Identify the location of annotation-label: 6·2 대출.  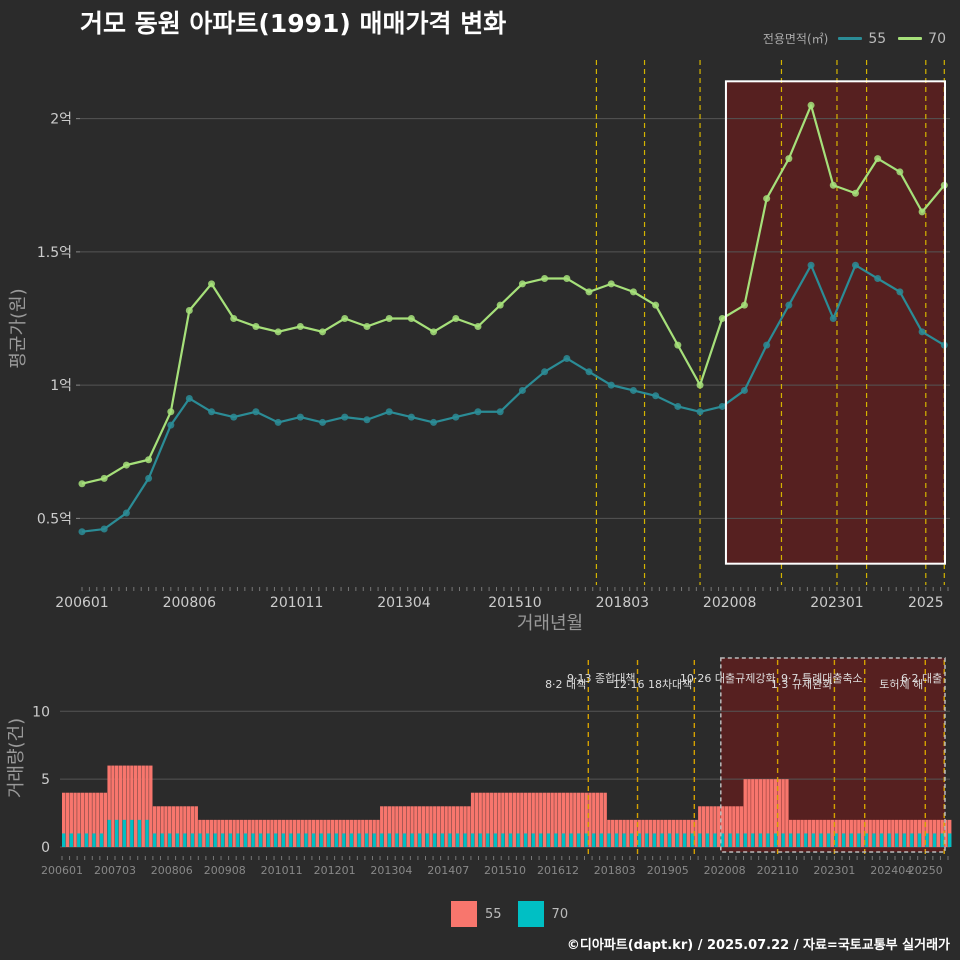
(921, 678).